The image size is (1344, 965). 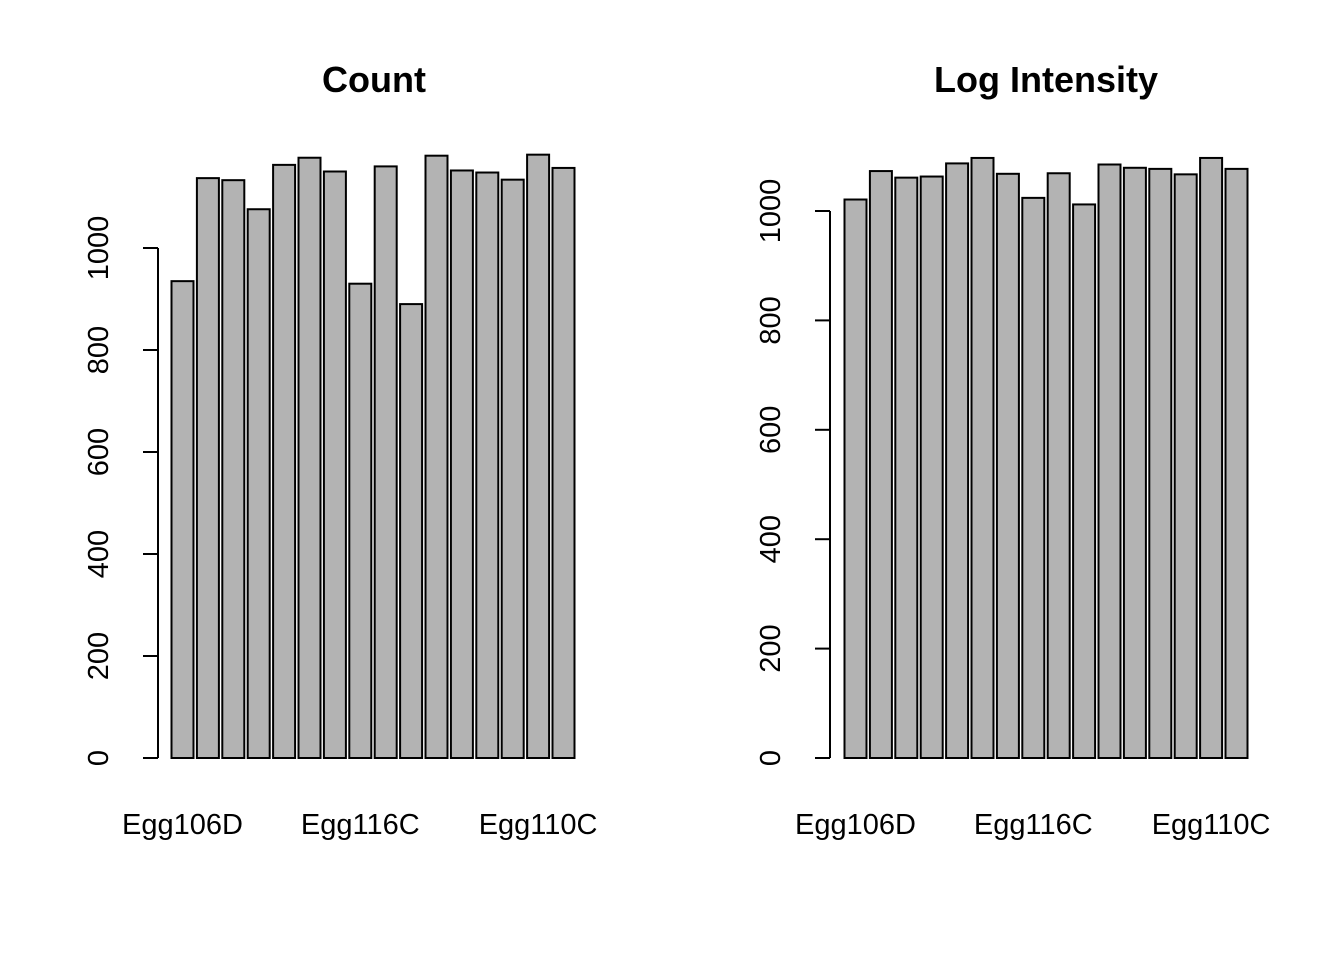 What do you see at coordinates (374, 79) in the screenshot?
I see `chart-title: Count` at bounding box center [374, 79].